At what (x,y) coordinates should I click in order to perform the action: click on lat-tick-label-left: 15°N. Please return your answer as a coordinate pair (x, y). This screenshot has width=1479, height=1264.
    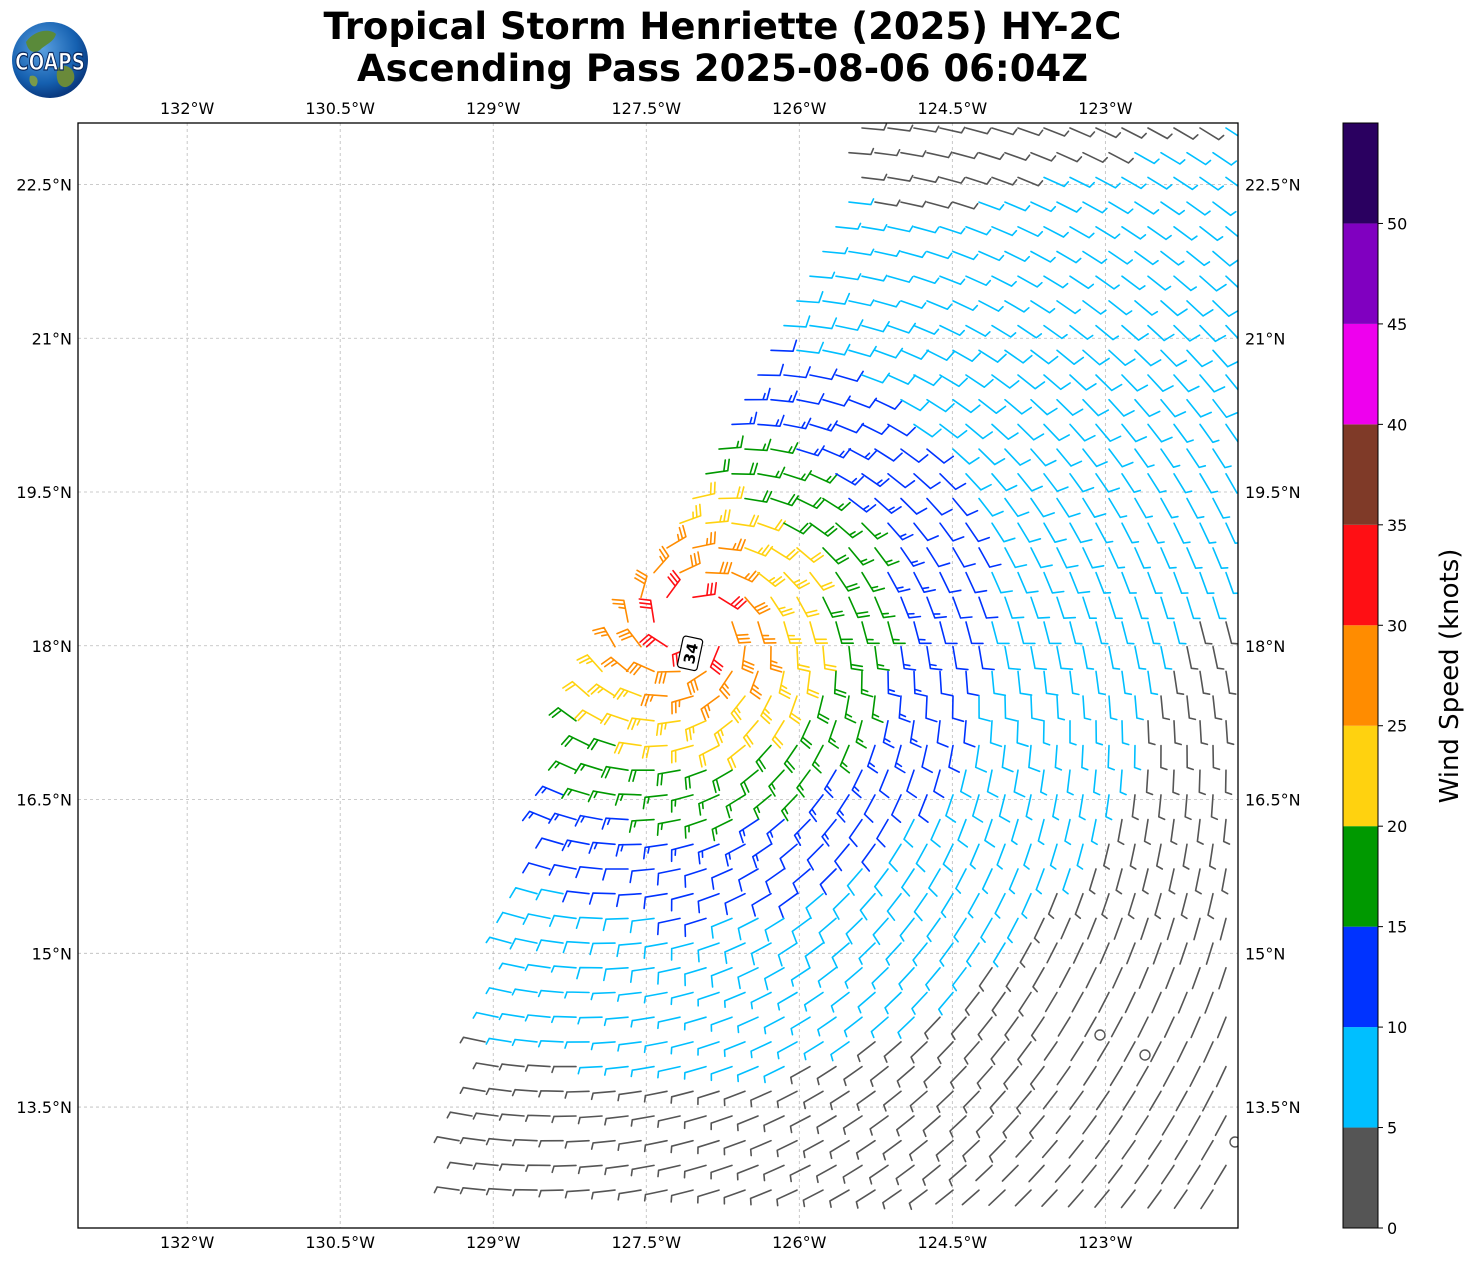
    Looking at the image, I should click on (52, 953).